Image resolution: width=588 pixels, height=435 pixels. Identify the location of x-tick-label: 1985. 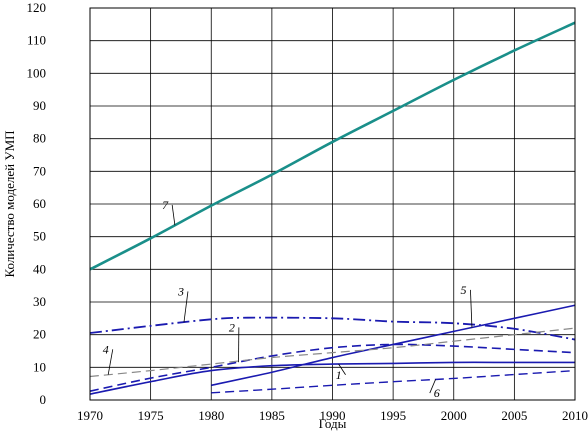
(272, 415).